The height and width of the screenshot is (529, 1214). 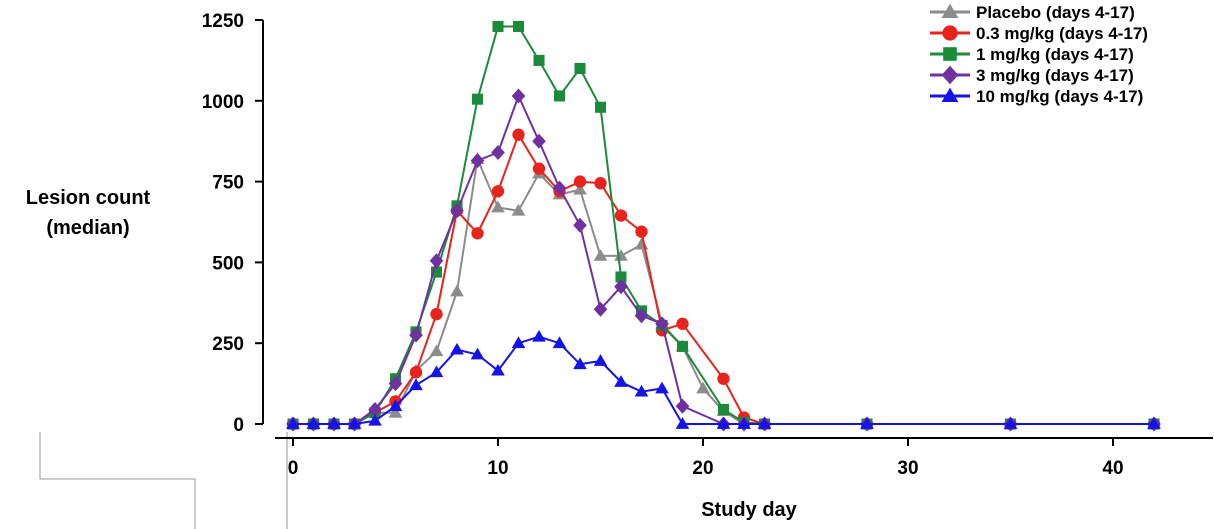 I want to click on x-axis-ticks: 0 10 20 30 40, so click(x=706, y=458).